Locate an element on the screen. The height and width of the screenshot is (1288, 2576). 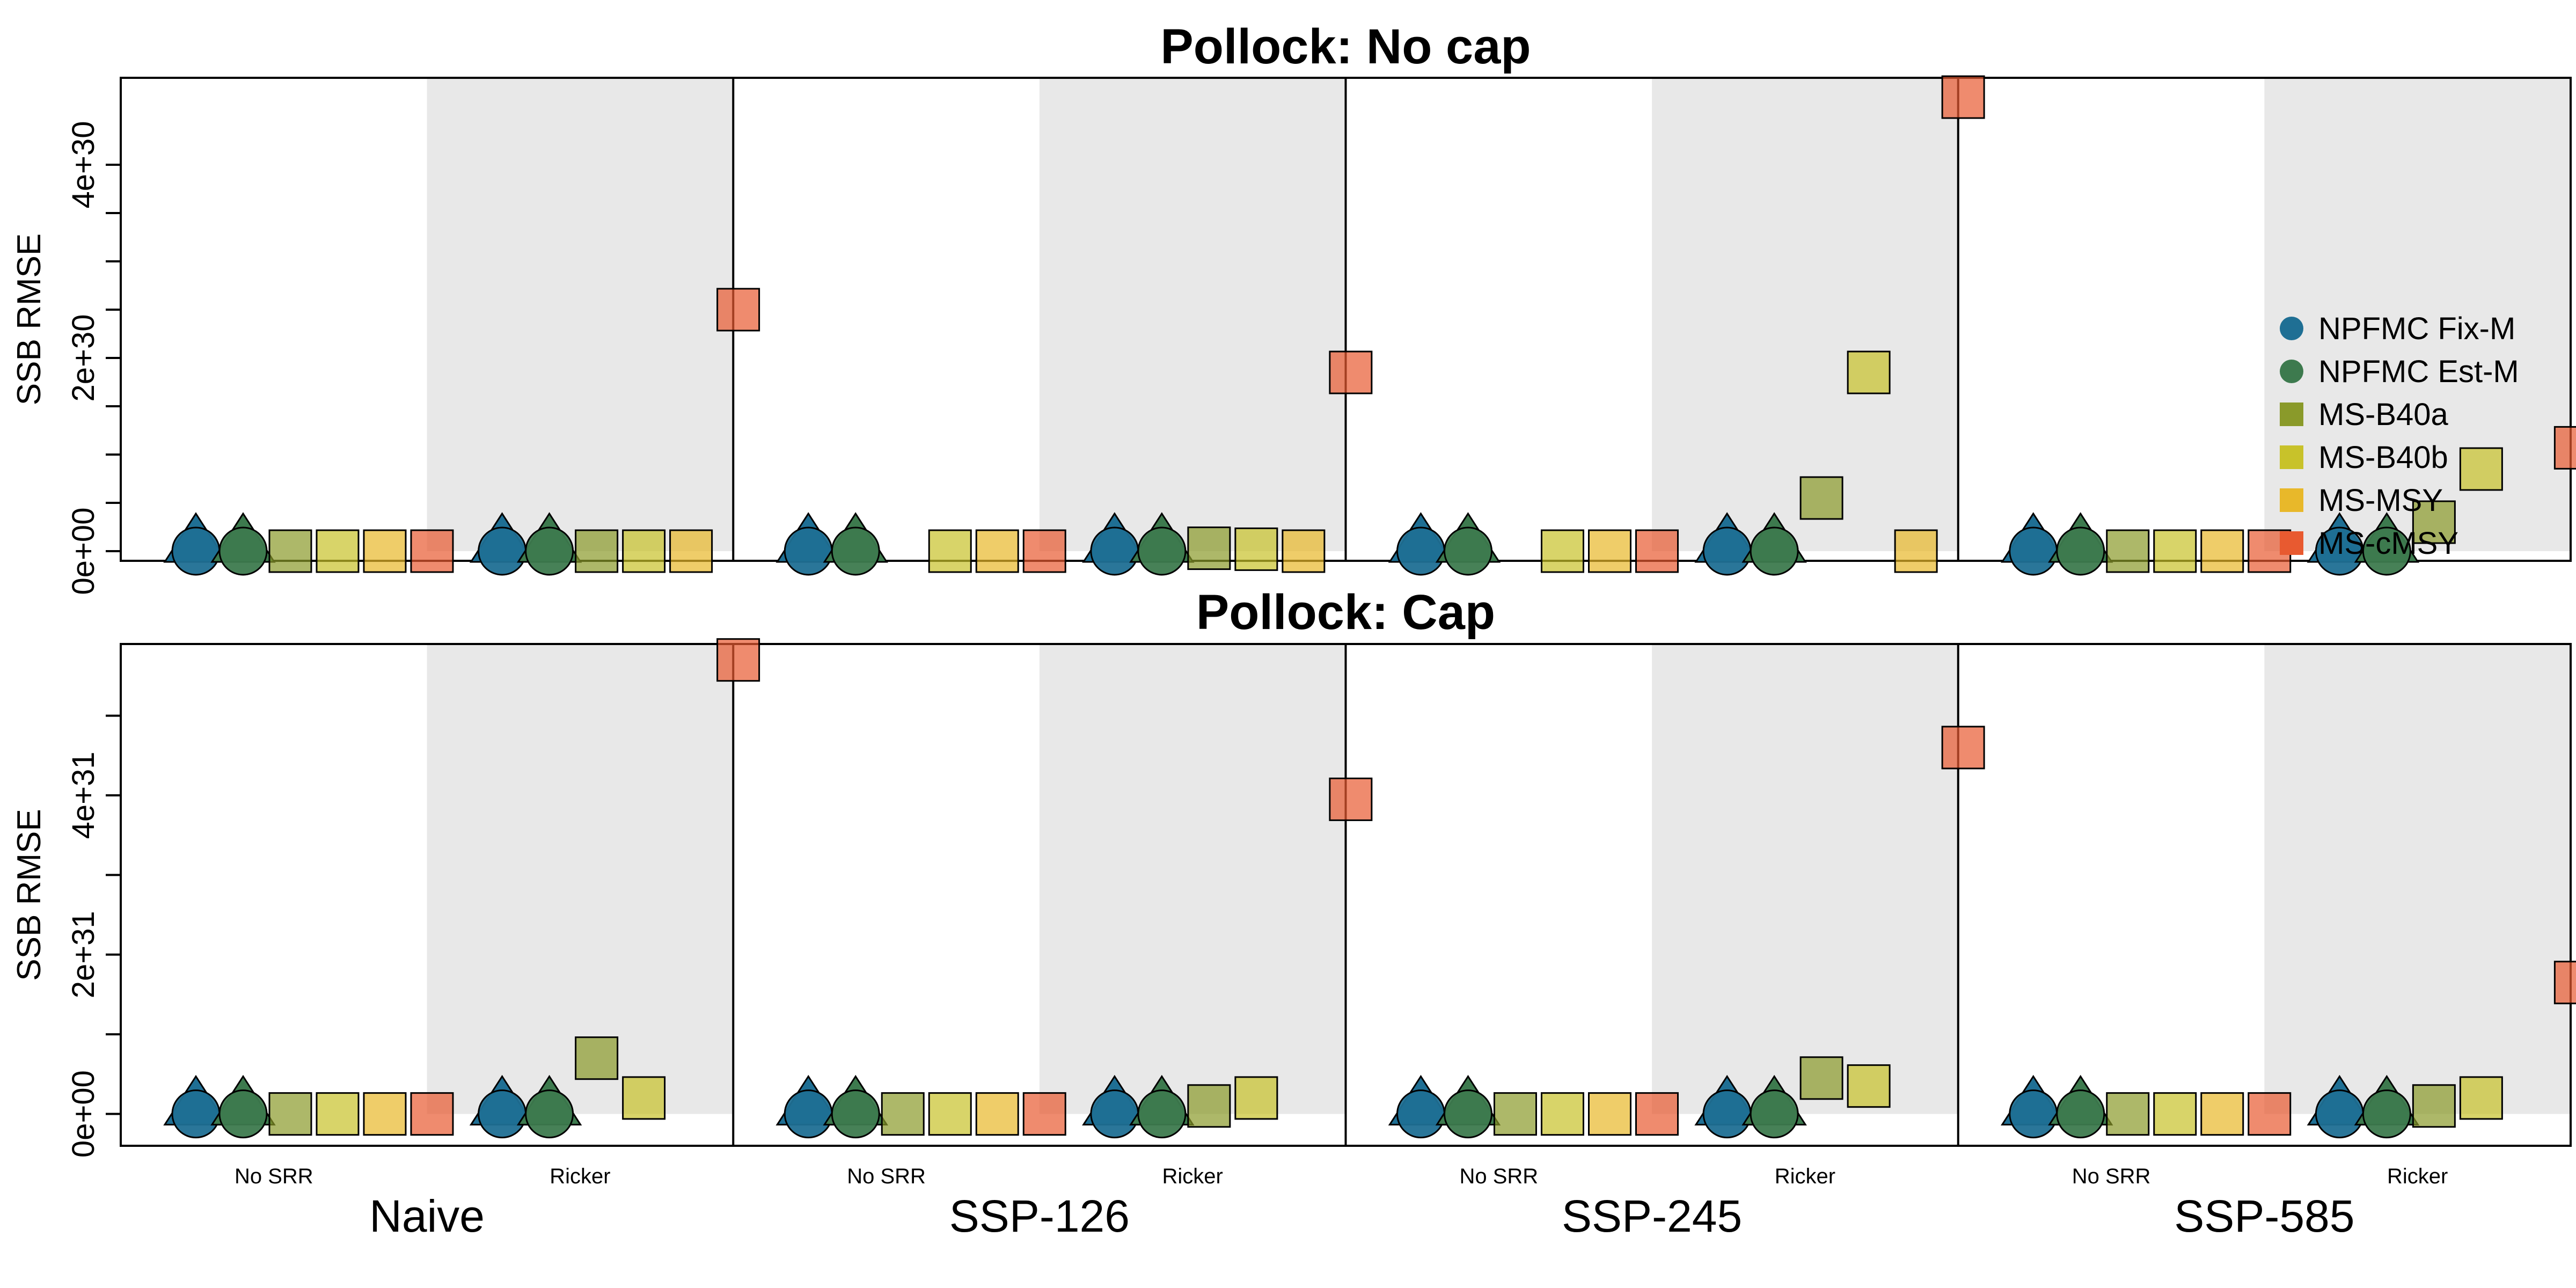
panel-title: Pollock: No cap is located at coordinates (1345, 46).